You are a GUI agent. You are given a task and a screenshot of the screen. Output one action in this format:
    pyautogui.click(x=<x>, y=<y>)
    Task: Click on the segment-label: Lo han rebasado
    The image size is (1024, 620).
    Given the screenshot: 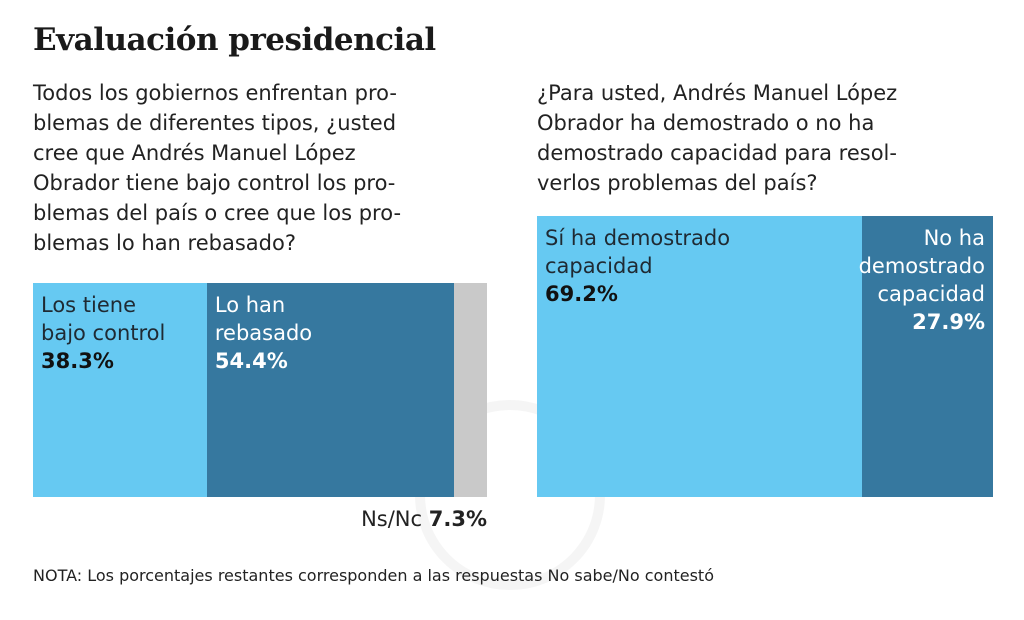 What is the action you would take?
    pyautogui.click(x=263, y=319)
    